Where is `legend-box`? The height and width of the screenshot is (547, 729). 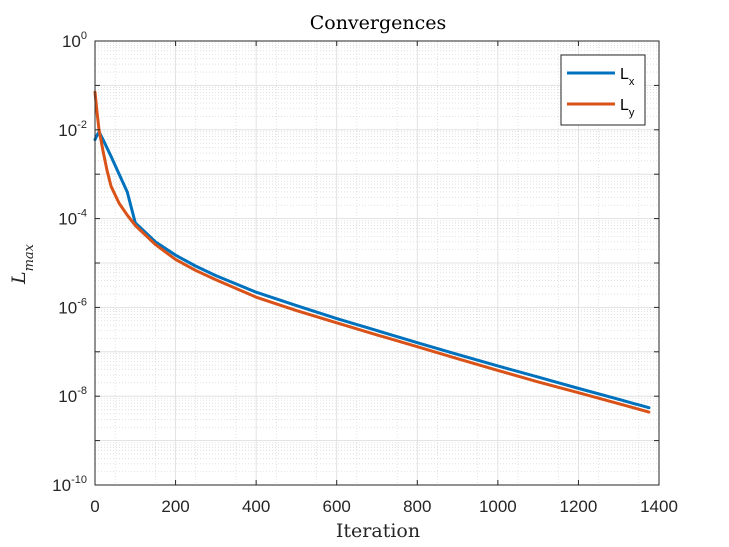 legend-box is located at coordinates (603, 90).